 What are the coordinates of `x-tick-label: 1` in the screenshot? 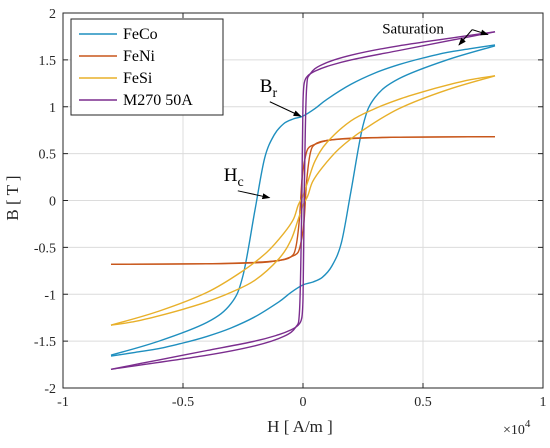 It's located at (543, 402).